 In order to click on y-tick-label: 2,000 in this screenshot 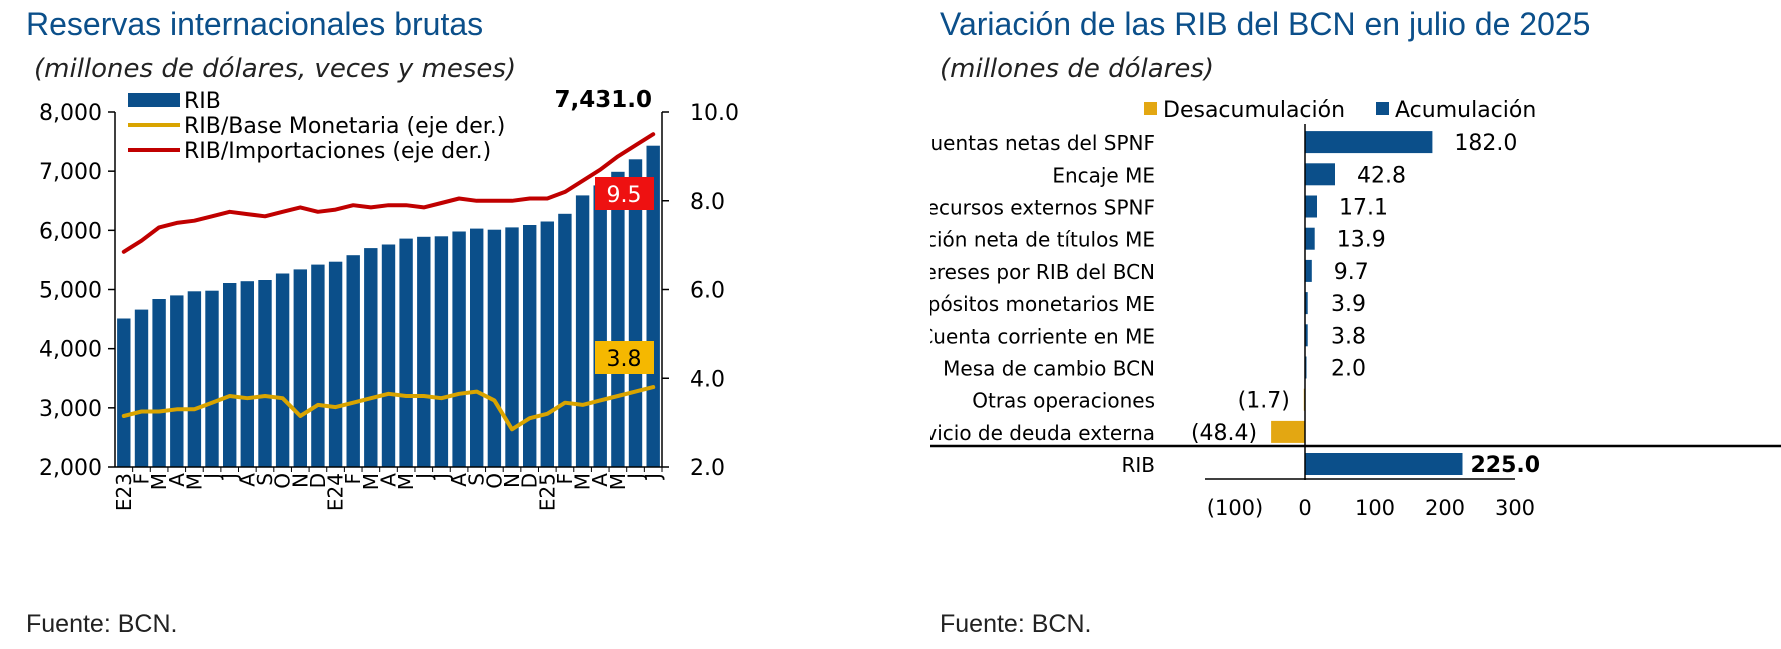, I will do `click(70, 468)`.